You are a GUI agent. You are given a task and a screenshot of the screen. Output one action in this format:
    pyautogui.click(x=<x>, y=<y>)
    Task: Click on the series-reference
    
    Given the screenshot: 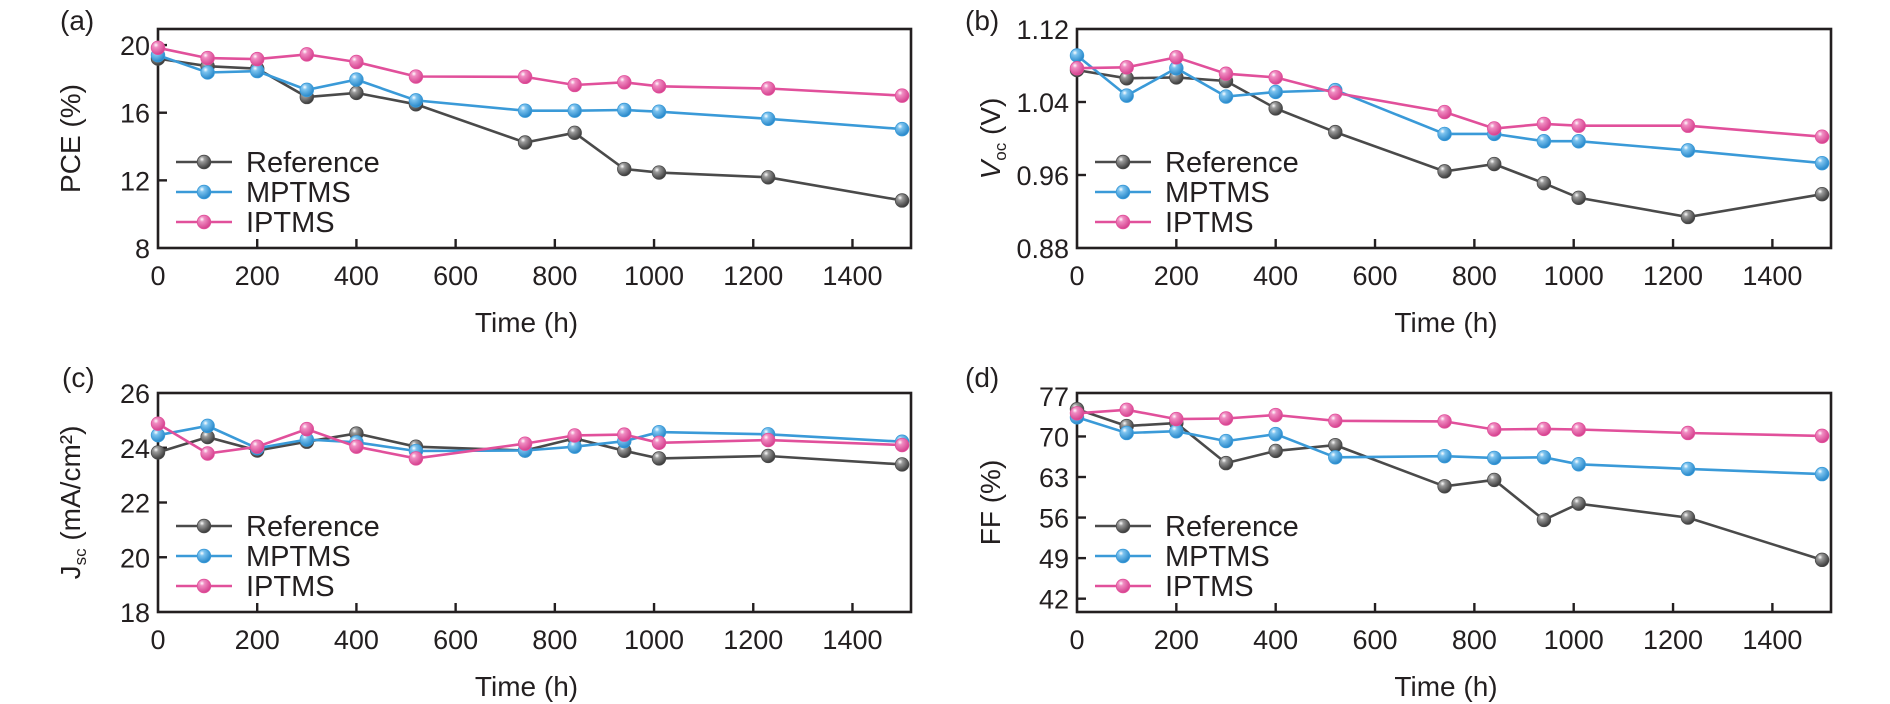 What is the action you would take?
    pyautogui.click(x=1449, y=143)
    